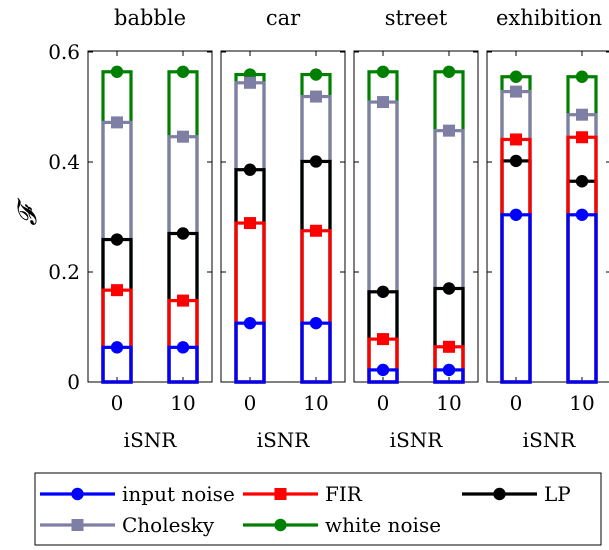 The width and height of the screenshot is (609, 550). Describe the element at coordinates (168, 525) in the screenshot. I see `legend-label: Cholesky` at that location.